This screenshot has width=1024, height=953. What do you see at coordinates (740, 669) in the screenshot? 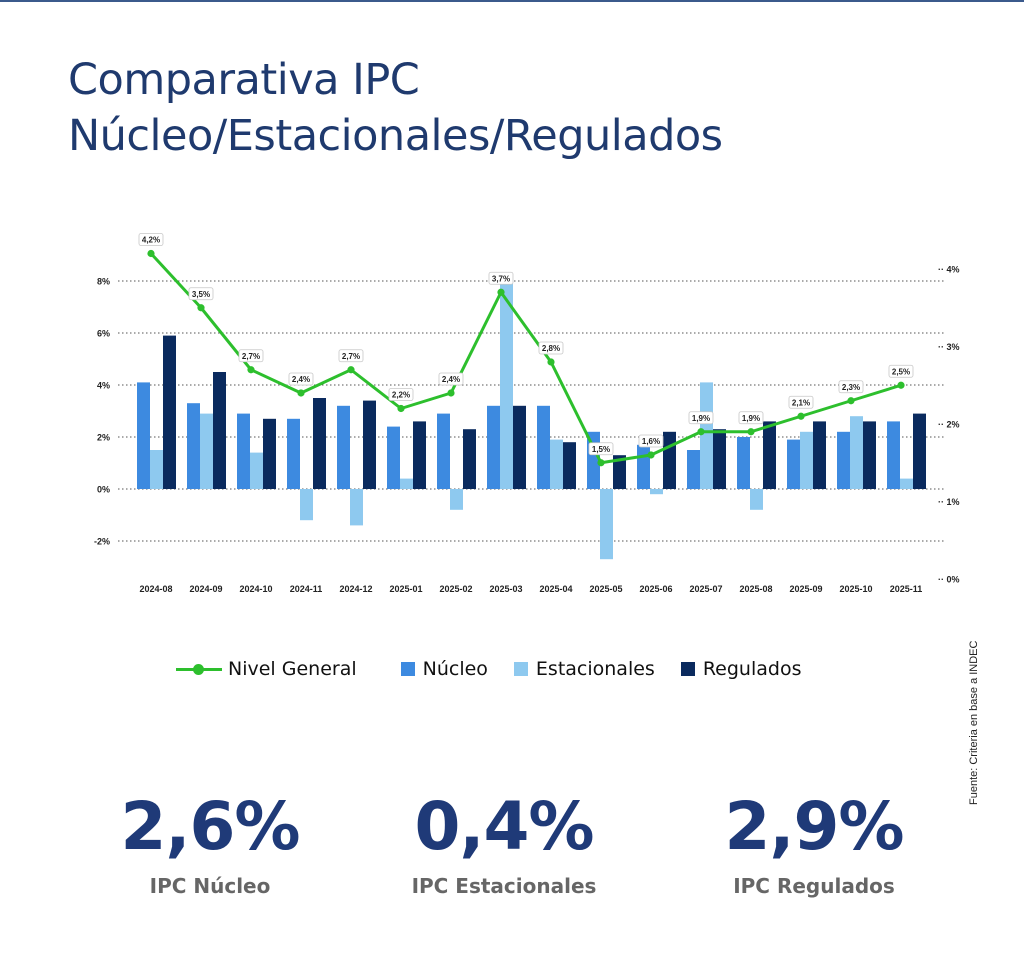
I see `legend-item-regulados: Regulados` at bounding box center [740, 669].